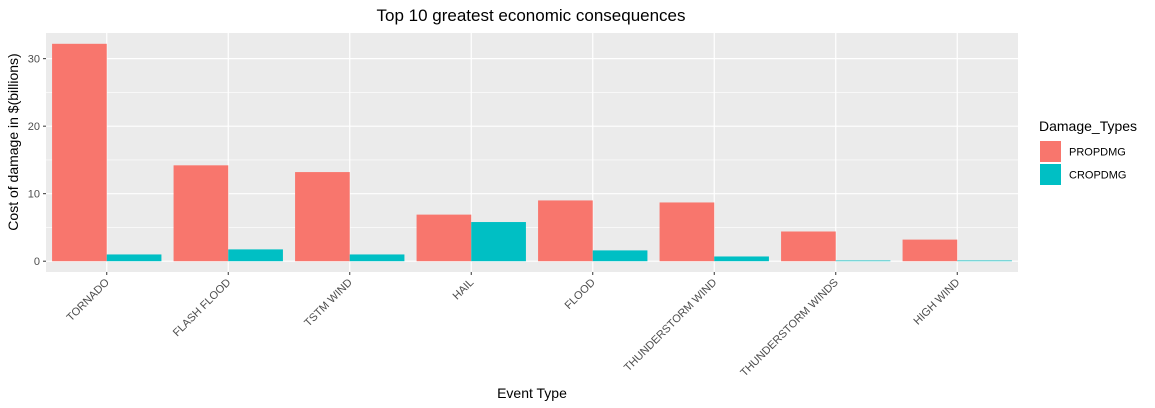 This screenshot has height=408, width=1155. I want to click on bar-propdmg-hail, so click(444, 238).